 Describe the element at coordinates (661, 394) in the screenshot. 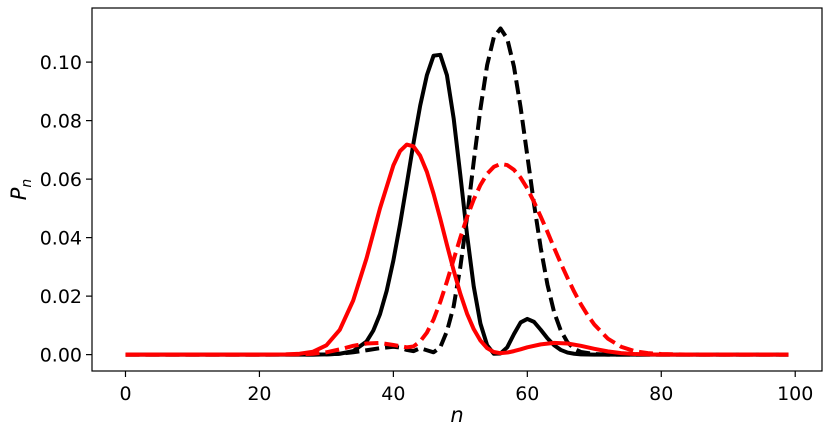

I see `x-tick-label: 80` at that location.